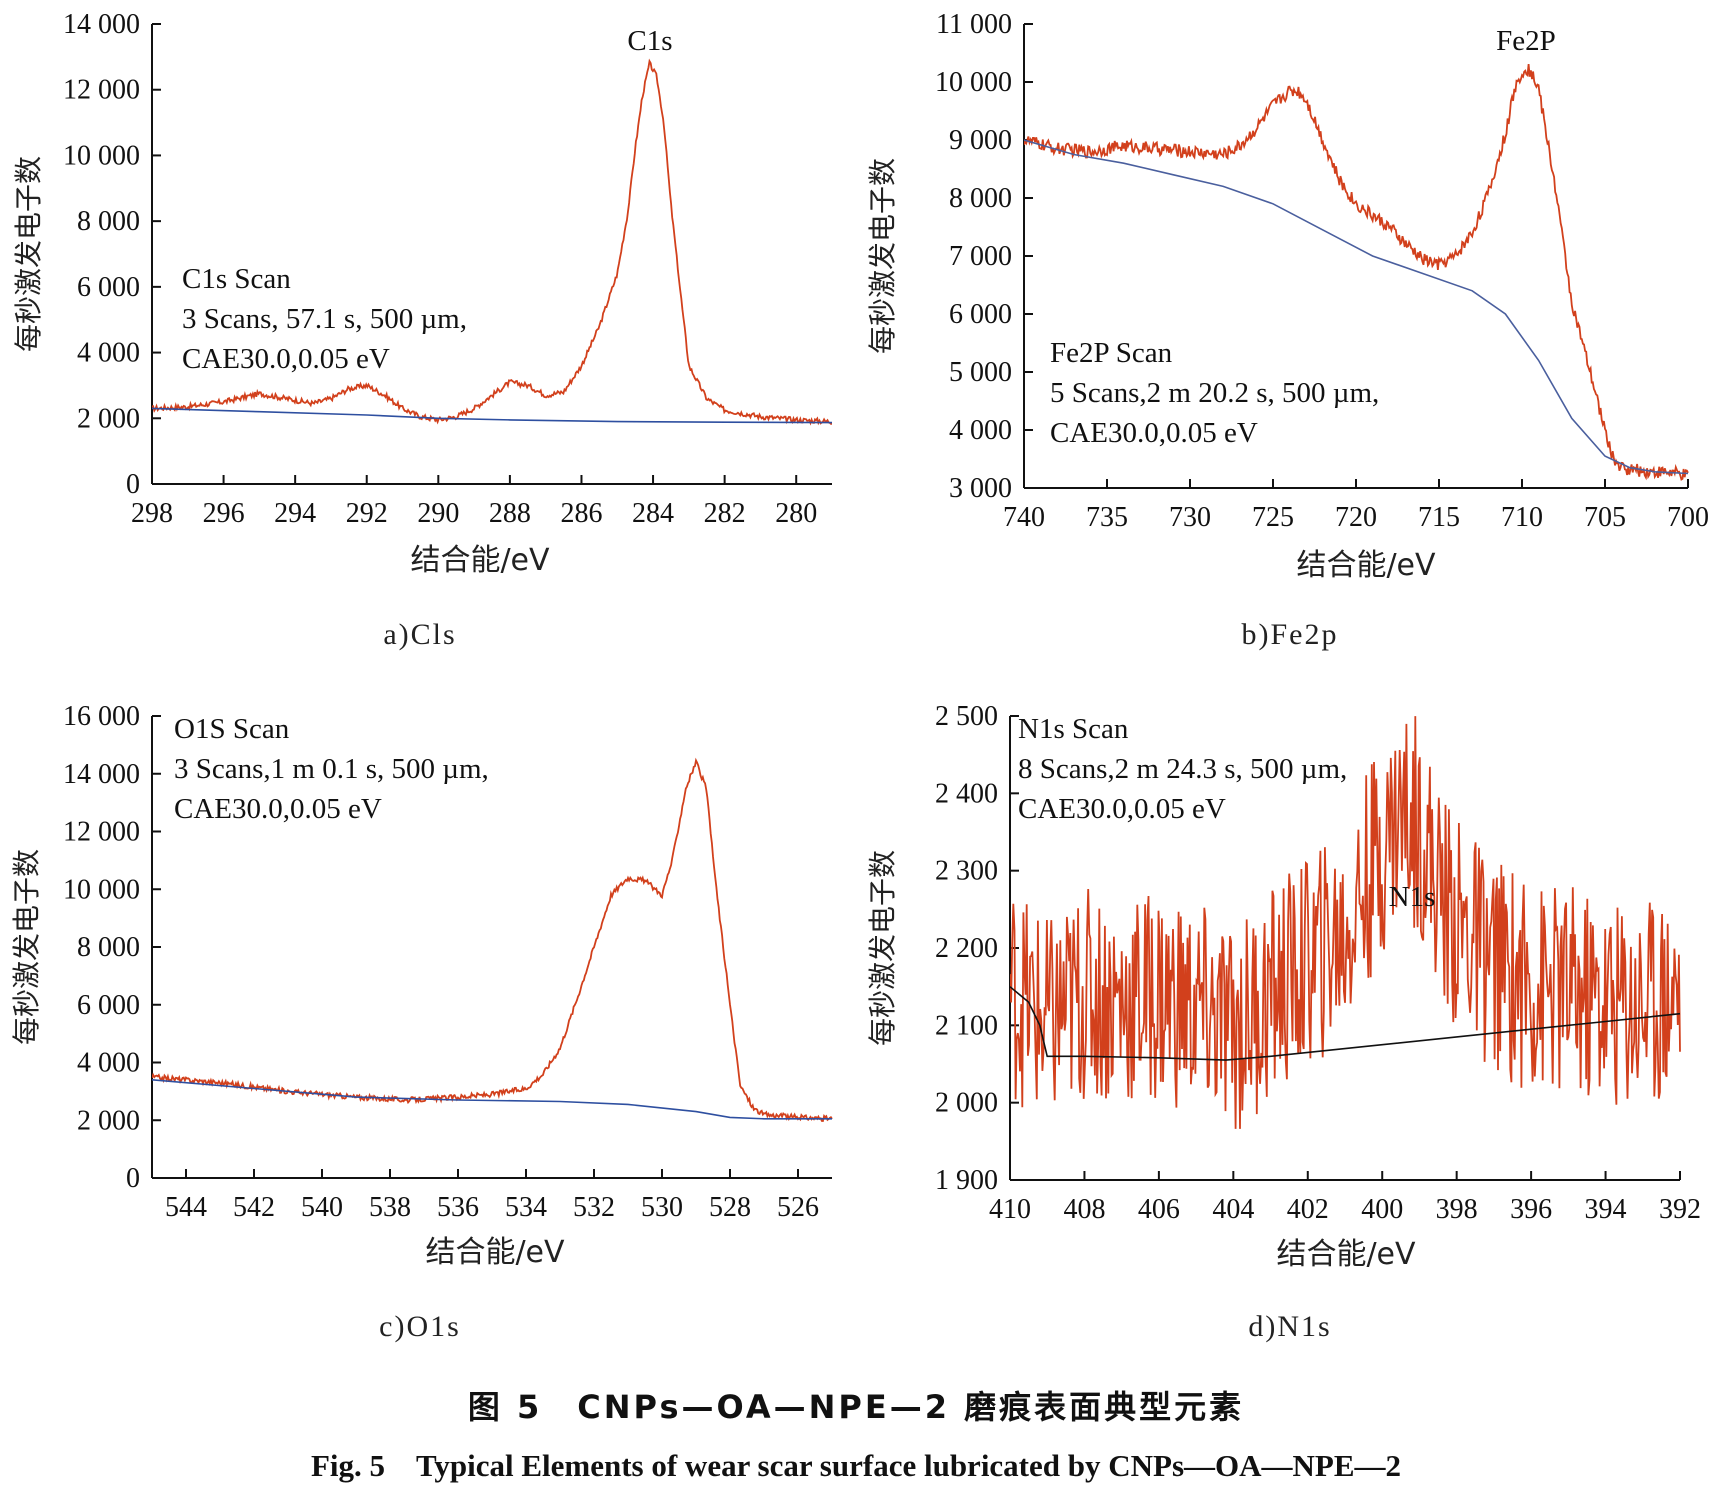  I want to click on peak-label: C1s, so click(649, 41).